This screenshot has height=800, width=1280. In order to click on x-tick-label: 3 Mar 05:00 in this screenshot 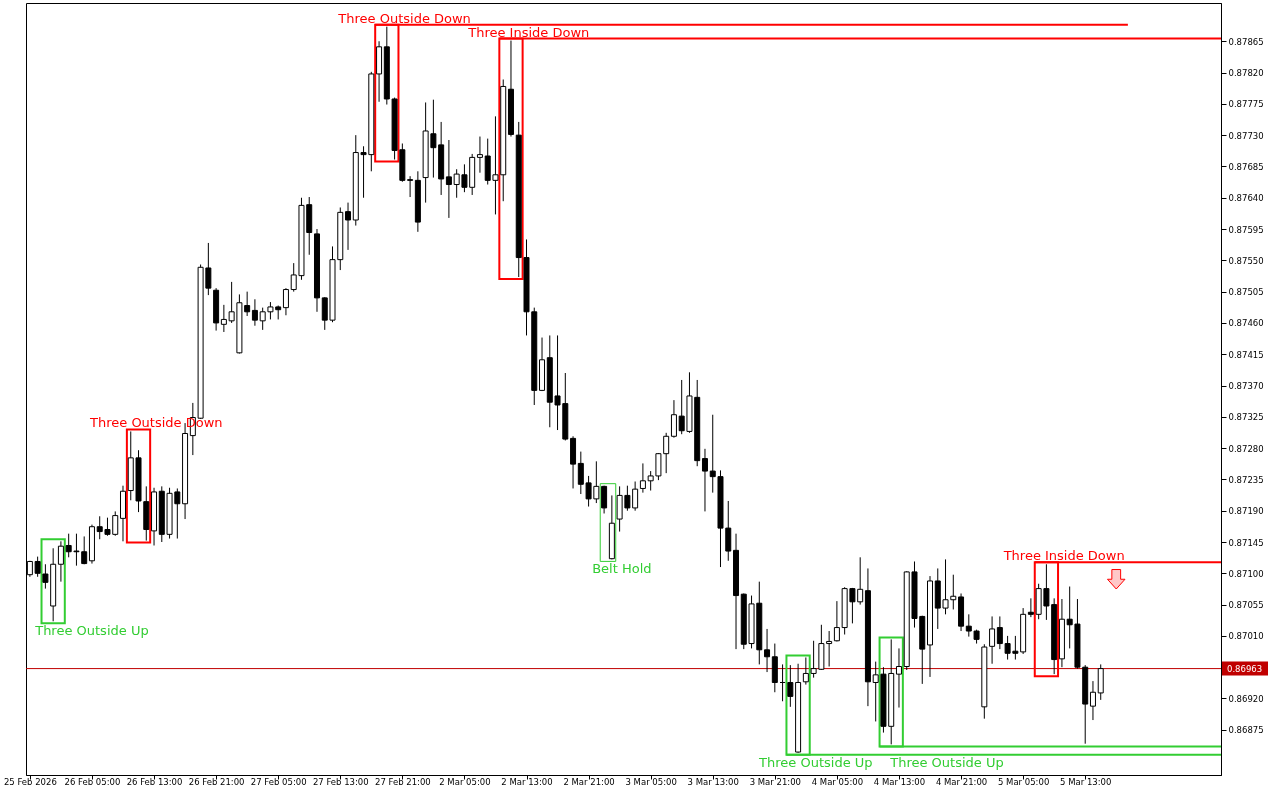, I will do `click(651, 781)`.